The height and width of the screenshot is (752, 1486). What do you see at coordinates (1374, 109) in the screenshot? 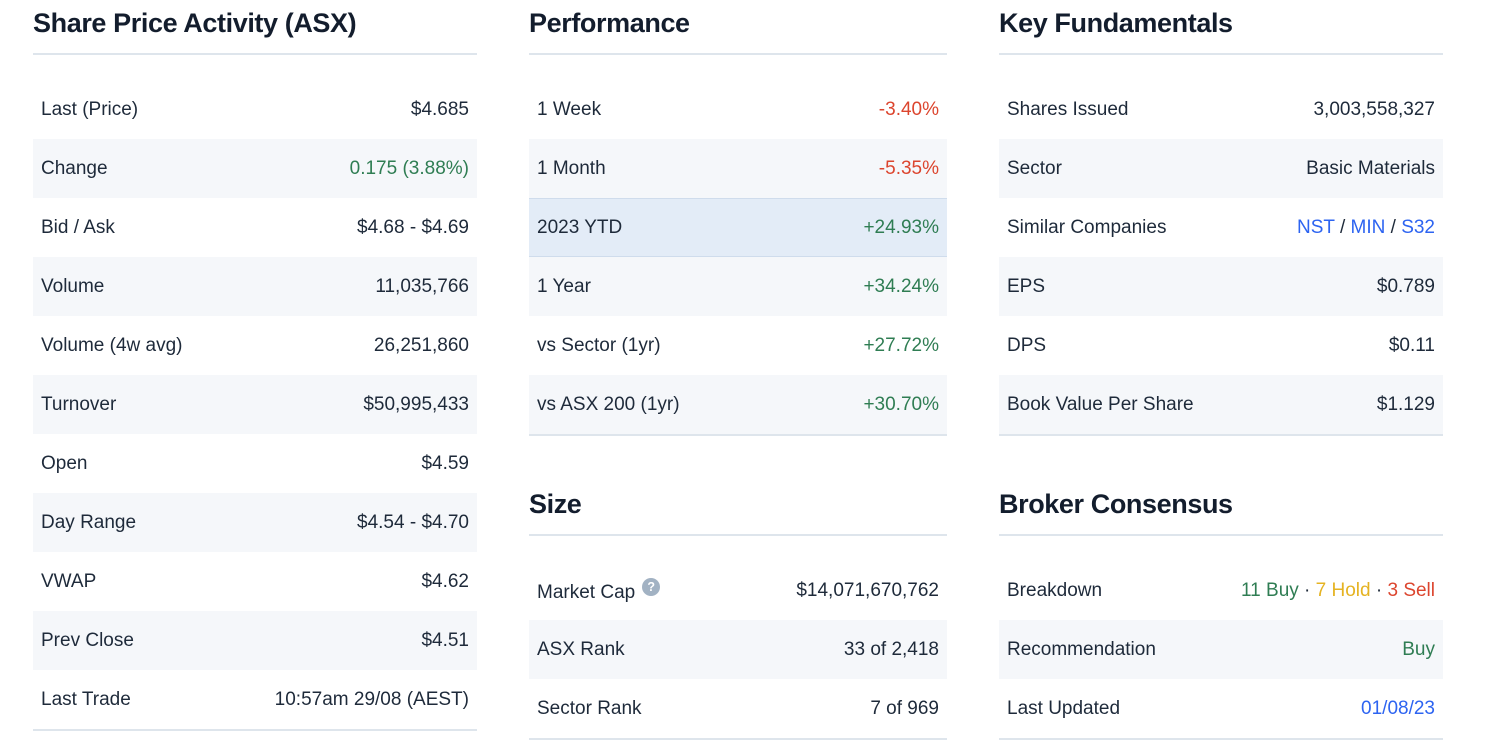
I see `row-value: 3,003,558,327` at bounding box center [1374, 109].